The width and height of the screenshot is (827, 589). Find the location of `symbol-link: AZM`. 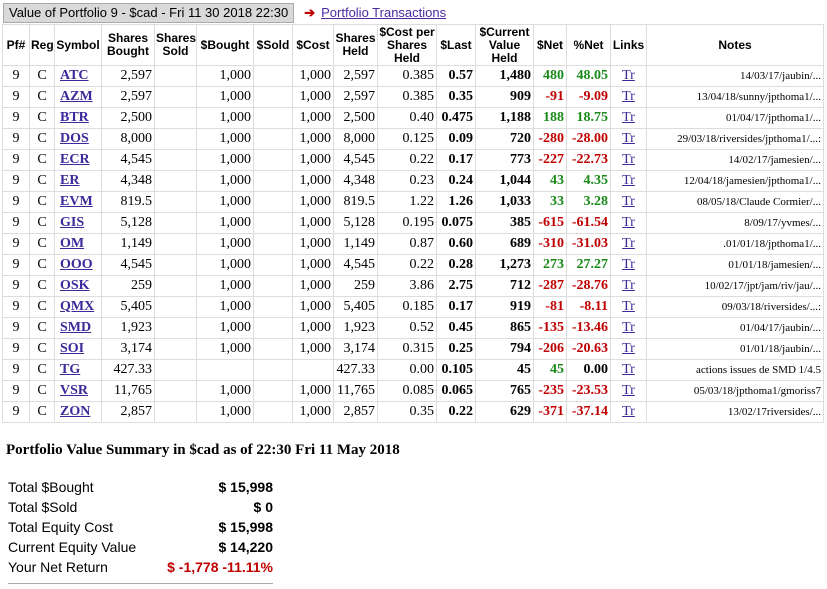

symbol-link: AZM is located at coordinates (78, 97).